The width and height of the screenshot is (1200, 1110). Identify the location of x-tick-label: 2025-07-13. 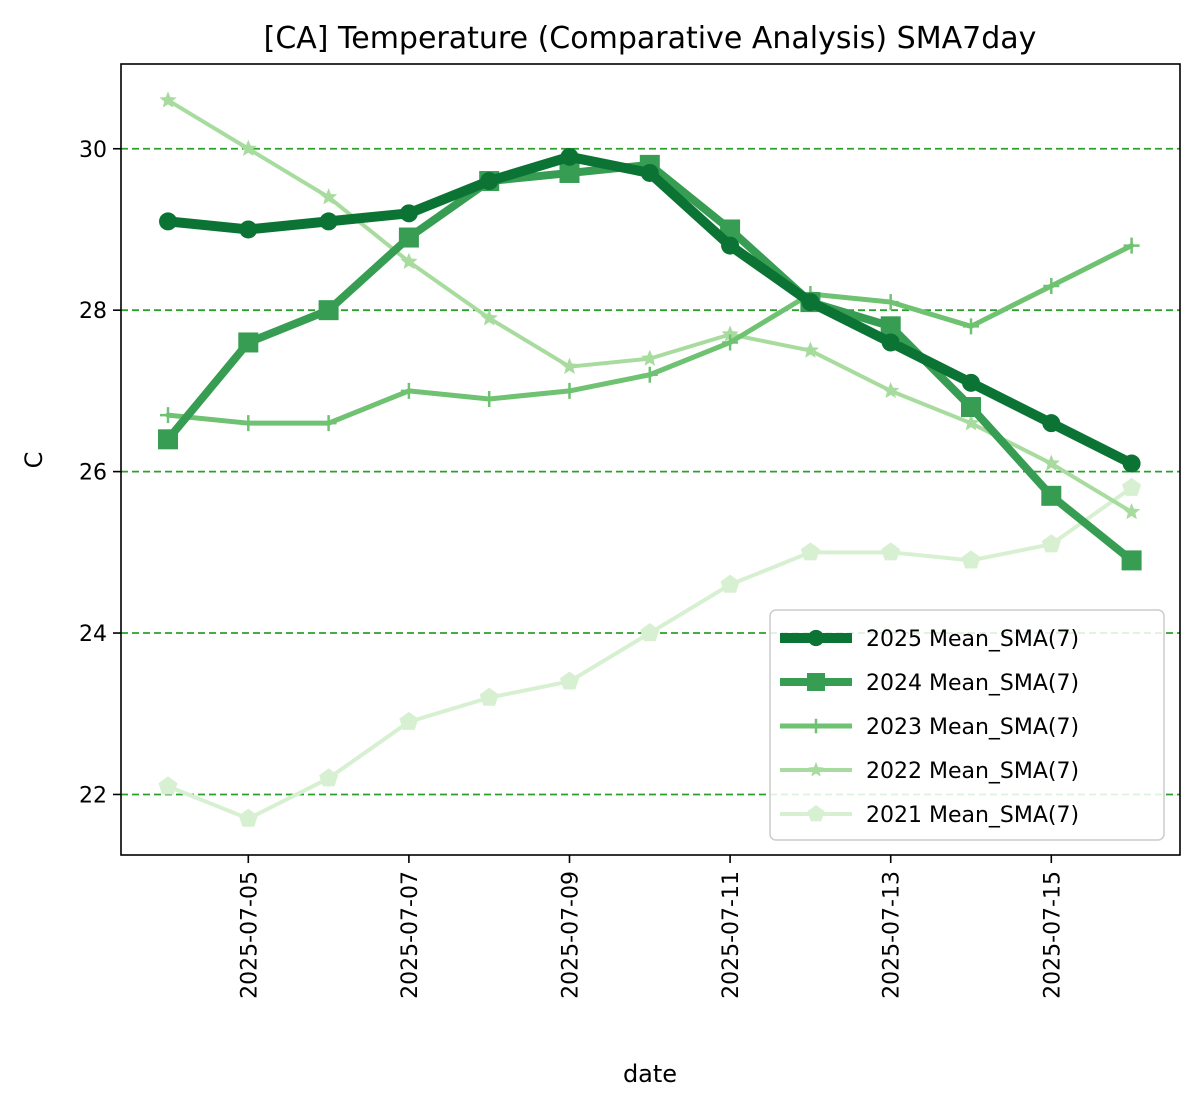
(892, 935).